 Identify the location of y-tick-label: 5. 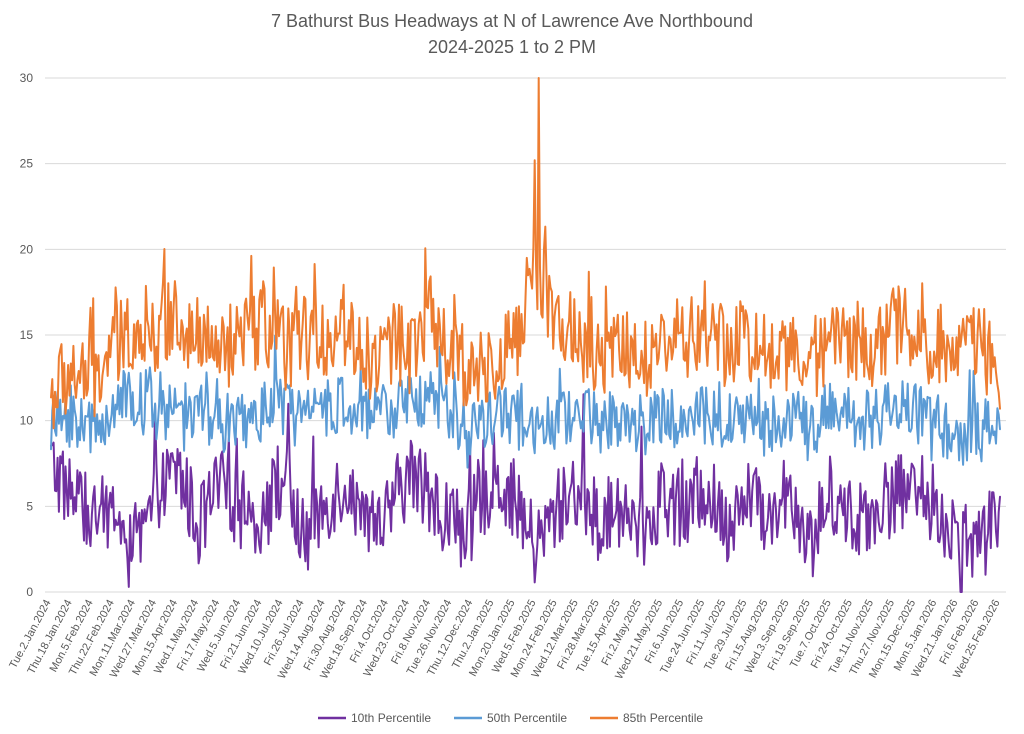
(29, 506).